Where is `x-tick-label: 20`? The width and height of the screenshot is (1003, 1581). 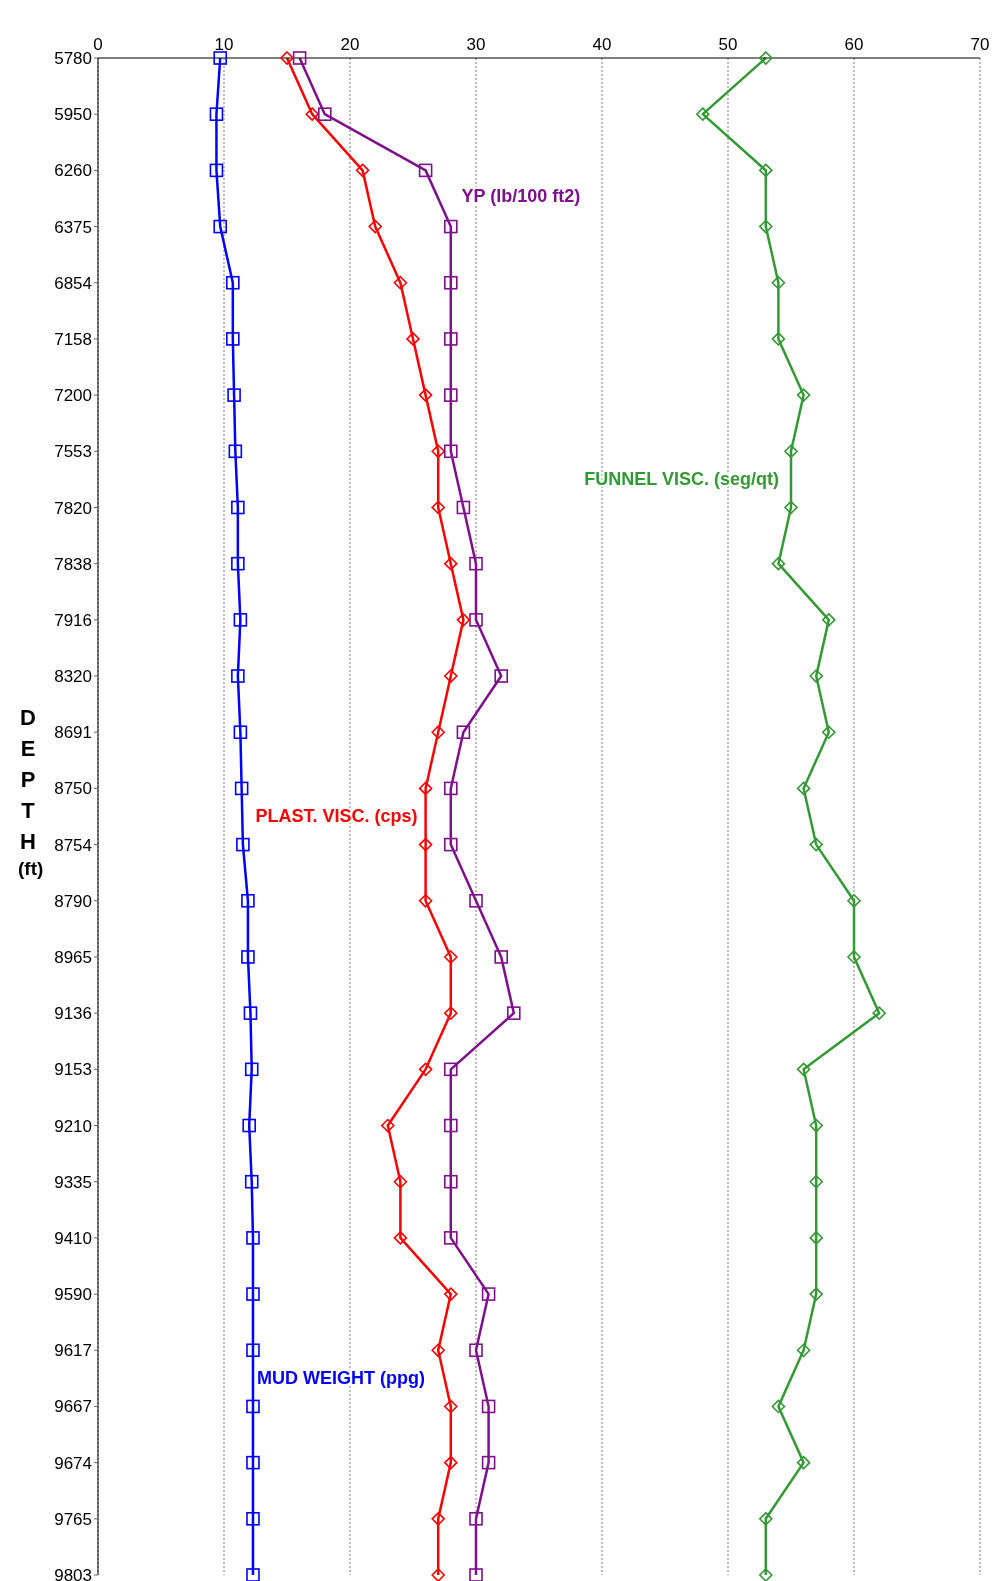
x-tick-label: 20 is located at coordinates (350, 44).